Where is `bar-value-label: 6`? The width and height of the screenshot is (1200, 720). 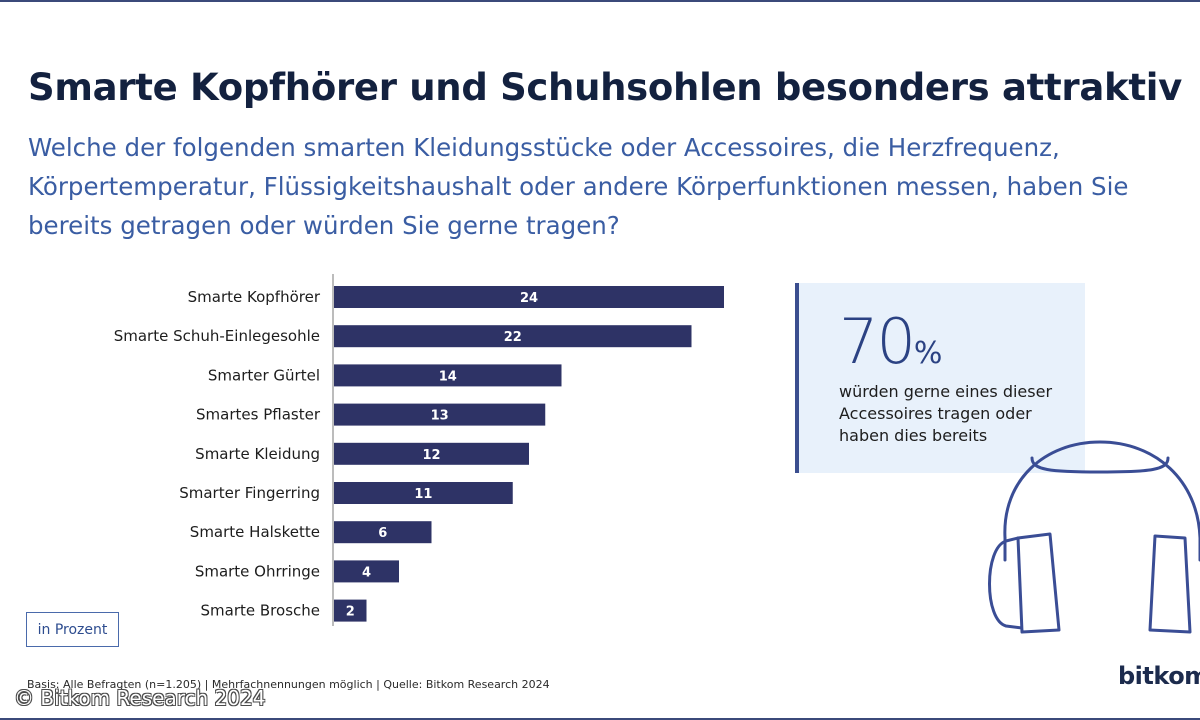
bar-value-label: 6 is located at coordinates (382, 533).